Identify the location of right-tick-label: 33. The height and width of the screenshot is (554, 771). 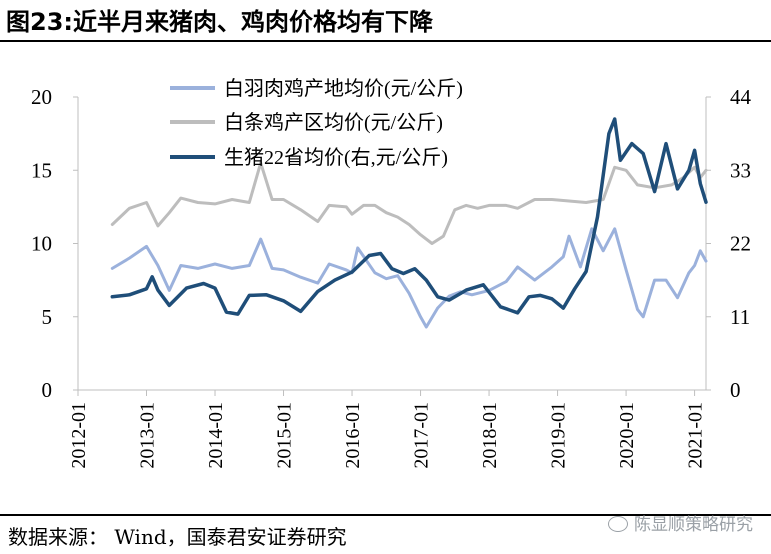
(740, 170).